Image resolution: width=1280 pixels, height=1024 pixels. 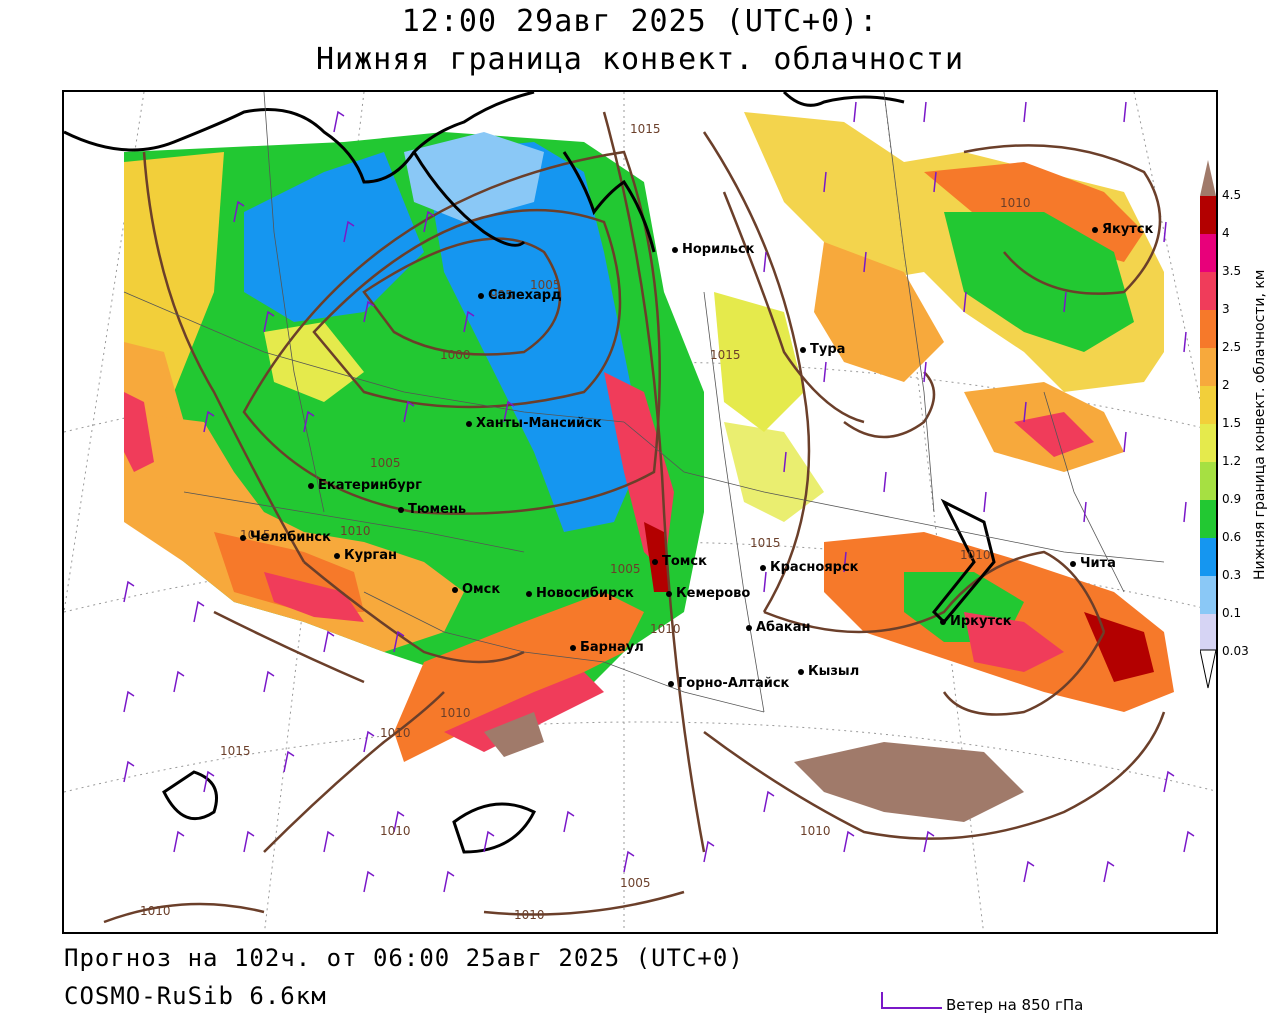 I want to click on city-label: Тюмень, so click(x=437, y=509).